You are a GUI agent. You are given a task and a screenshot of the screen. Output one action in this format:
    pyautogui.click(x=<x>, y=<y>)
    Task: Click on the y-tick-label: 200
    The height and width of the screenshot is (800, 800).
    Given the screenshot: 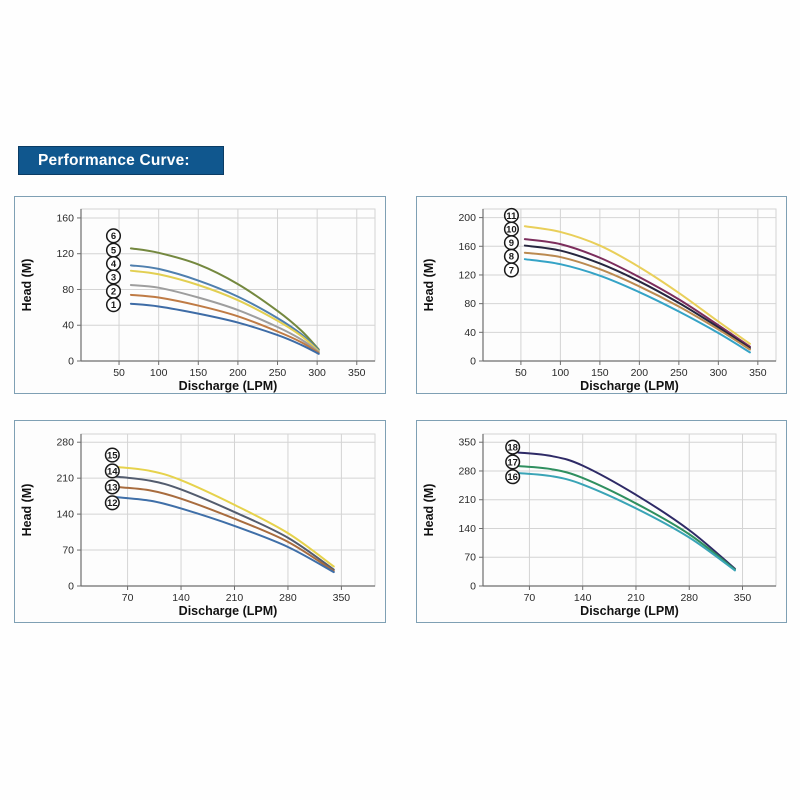 What is the action you would take?
    pyautogui.click(x=467, y=218)
    